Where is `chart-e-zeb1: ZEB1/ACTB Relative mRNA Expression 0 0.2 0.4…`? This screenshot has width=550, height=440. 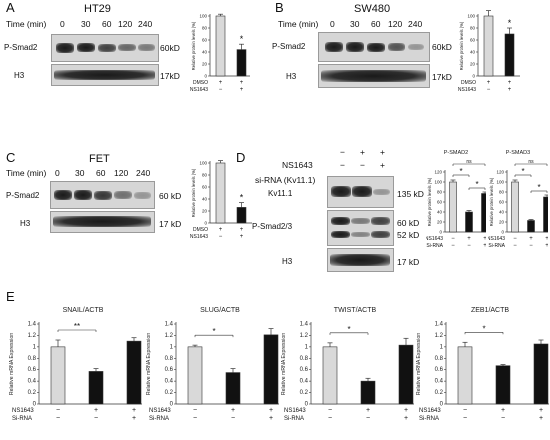 chart-e-zeb1: ZEB1/ACTB Relative mRNA Expression 0 0.2 0.4… is located at coordinates (482, 364).